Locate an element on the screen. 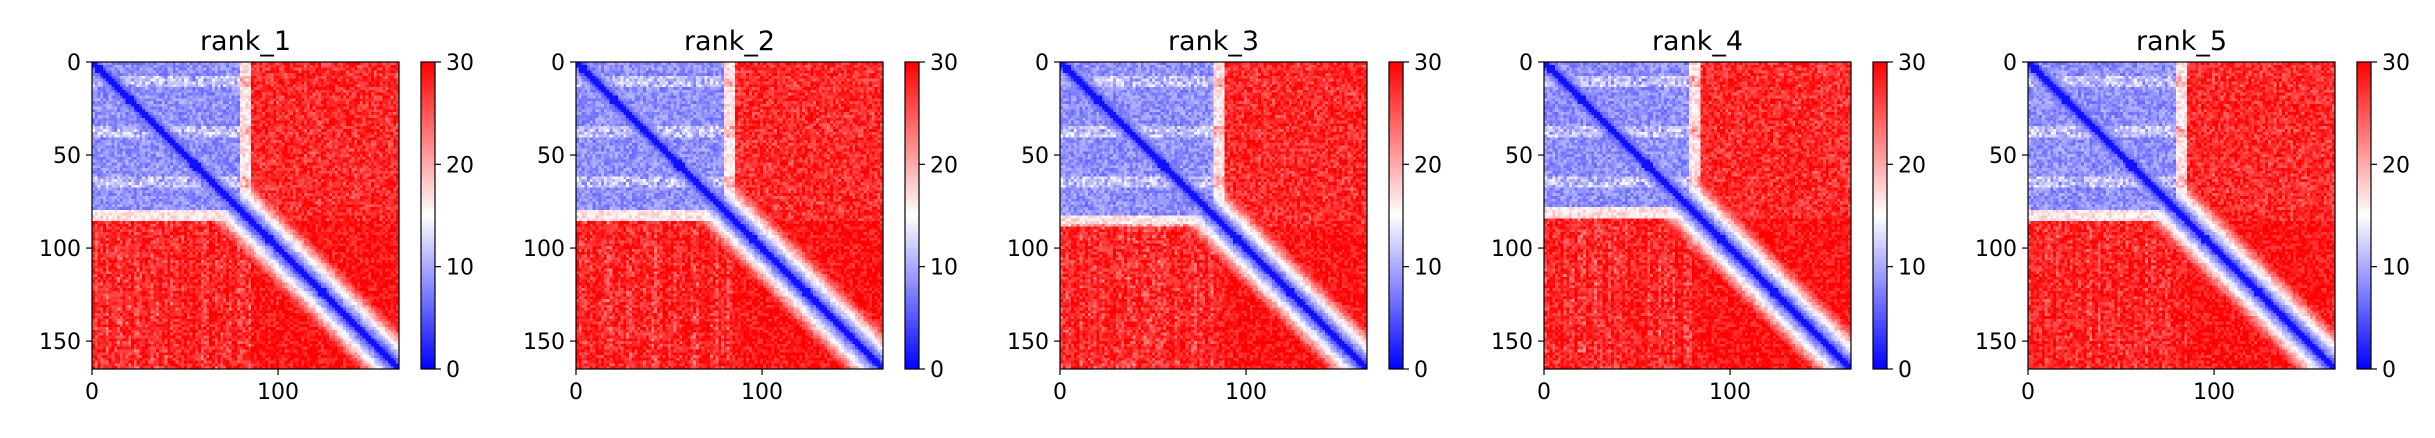  panel-title: rank_1 is located at coordinates (245, 41).